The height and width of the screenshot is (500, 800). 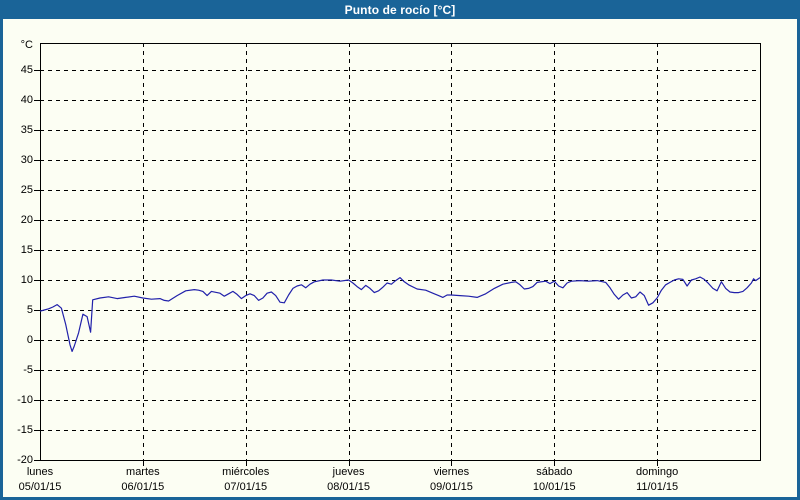 I want to click on y-tick-label: -15, so click(x=25, y=430).